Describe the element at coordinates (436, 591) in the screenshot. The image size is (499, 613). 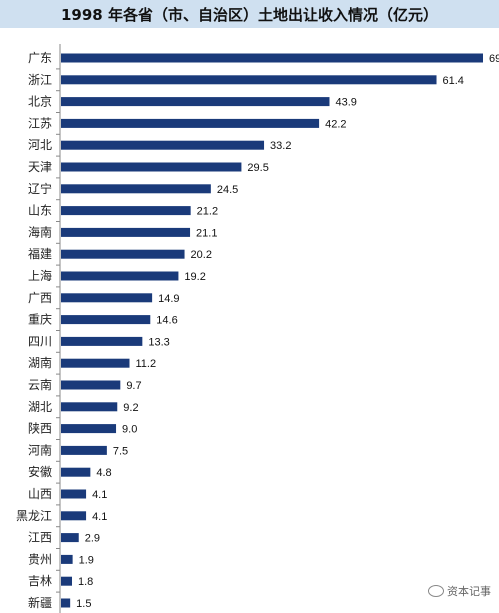
I see `wechat-icon` at that location.